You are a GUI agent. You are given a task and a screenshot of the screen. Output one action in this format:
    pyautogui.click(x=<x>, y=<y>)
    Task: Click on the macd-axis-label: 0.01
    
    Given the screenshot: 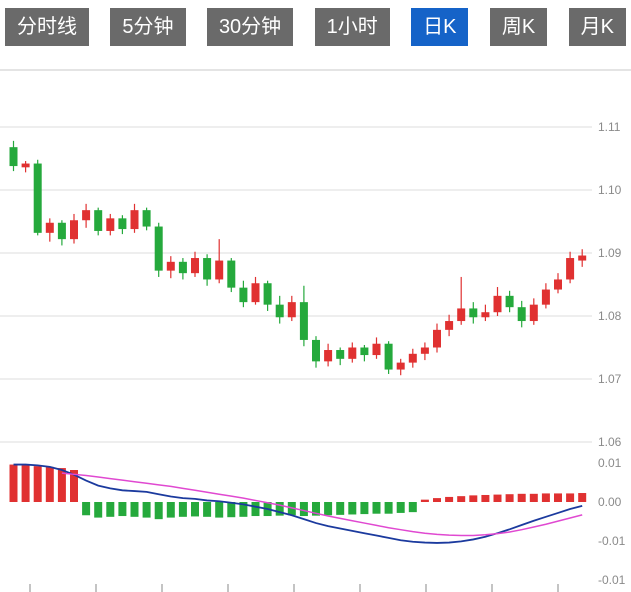 What is the action you would take?
    pyautogui.click(x=610, y=463)
    